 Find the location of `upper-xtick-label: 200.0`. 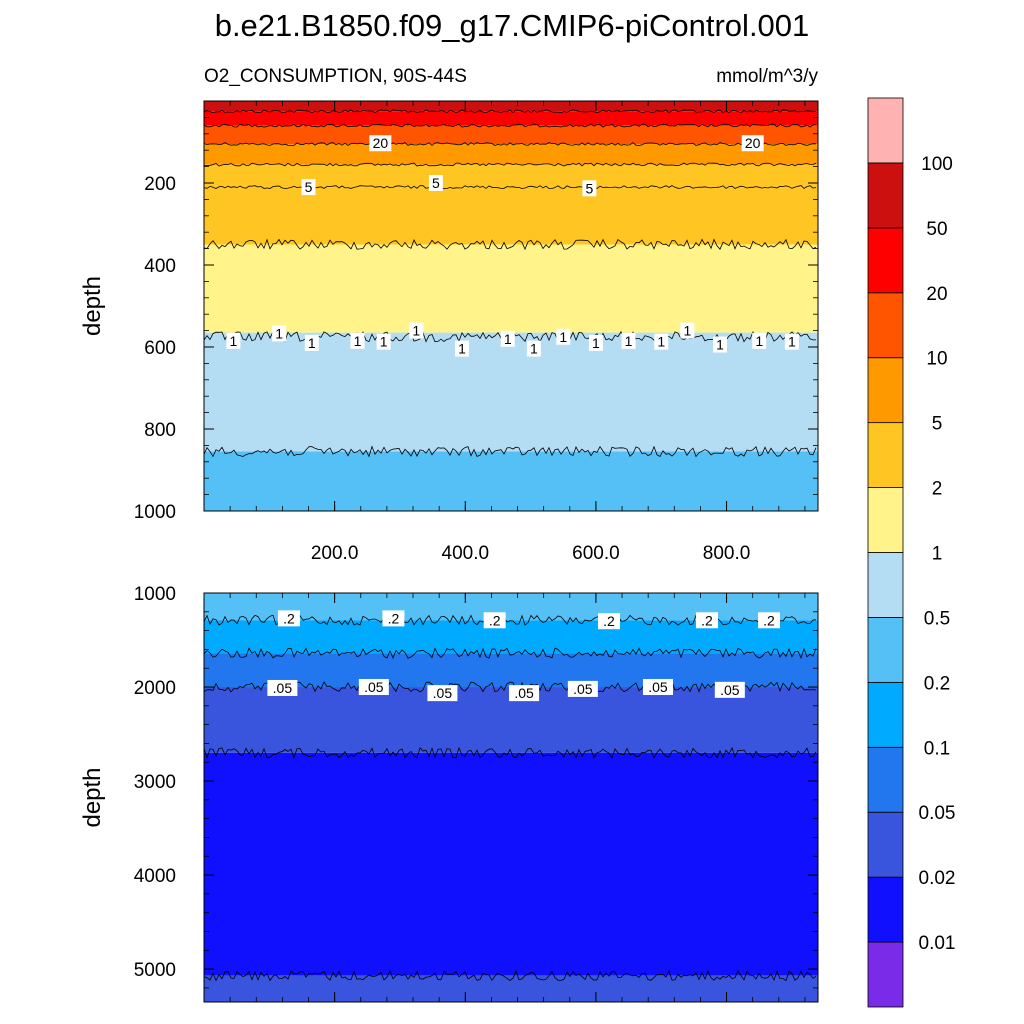

upper-xtick-label: 200.0 is located at coordinates (335, 553).